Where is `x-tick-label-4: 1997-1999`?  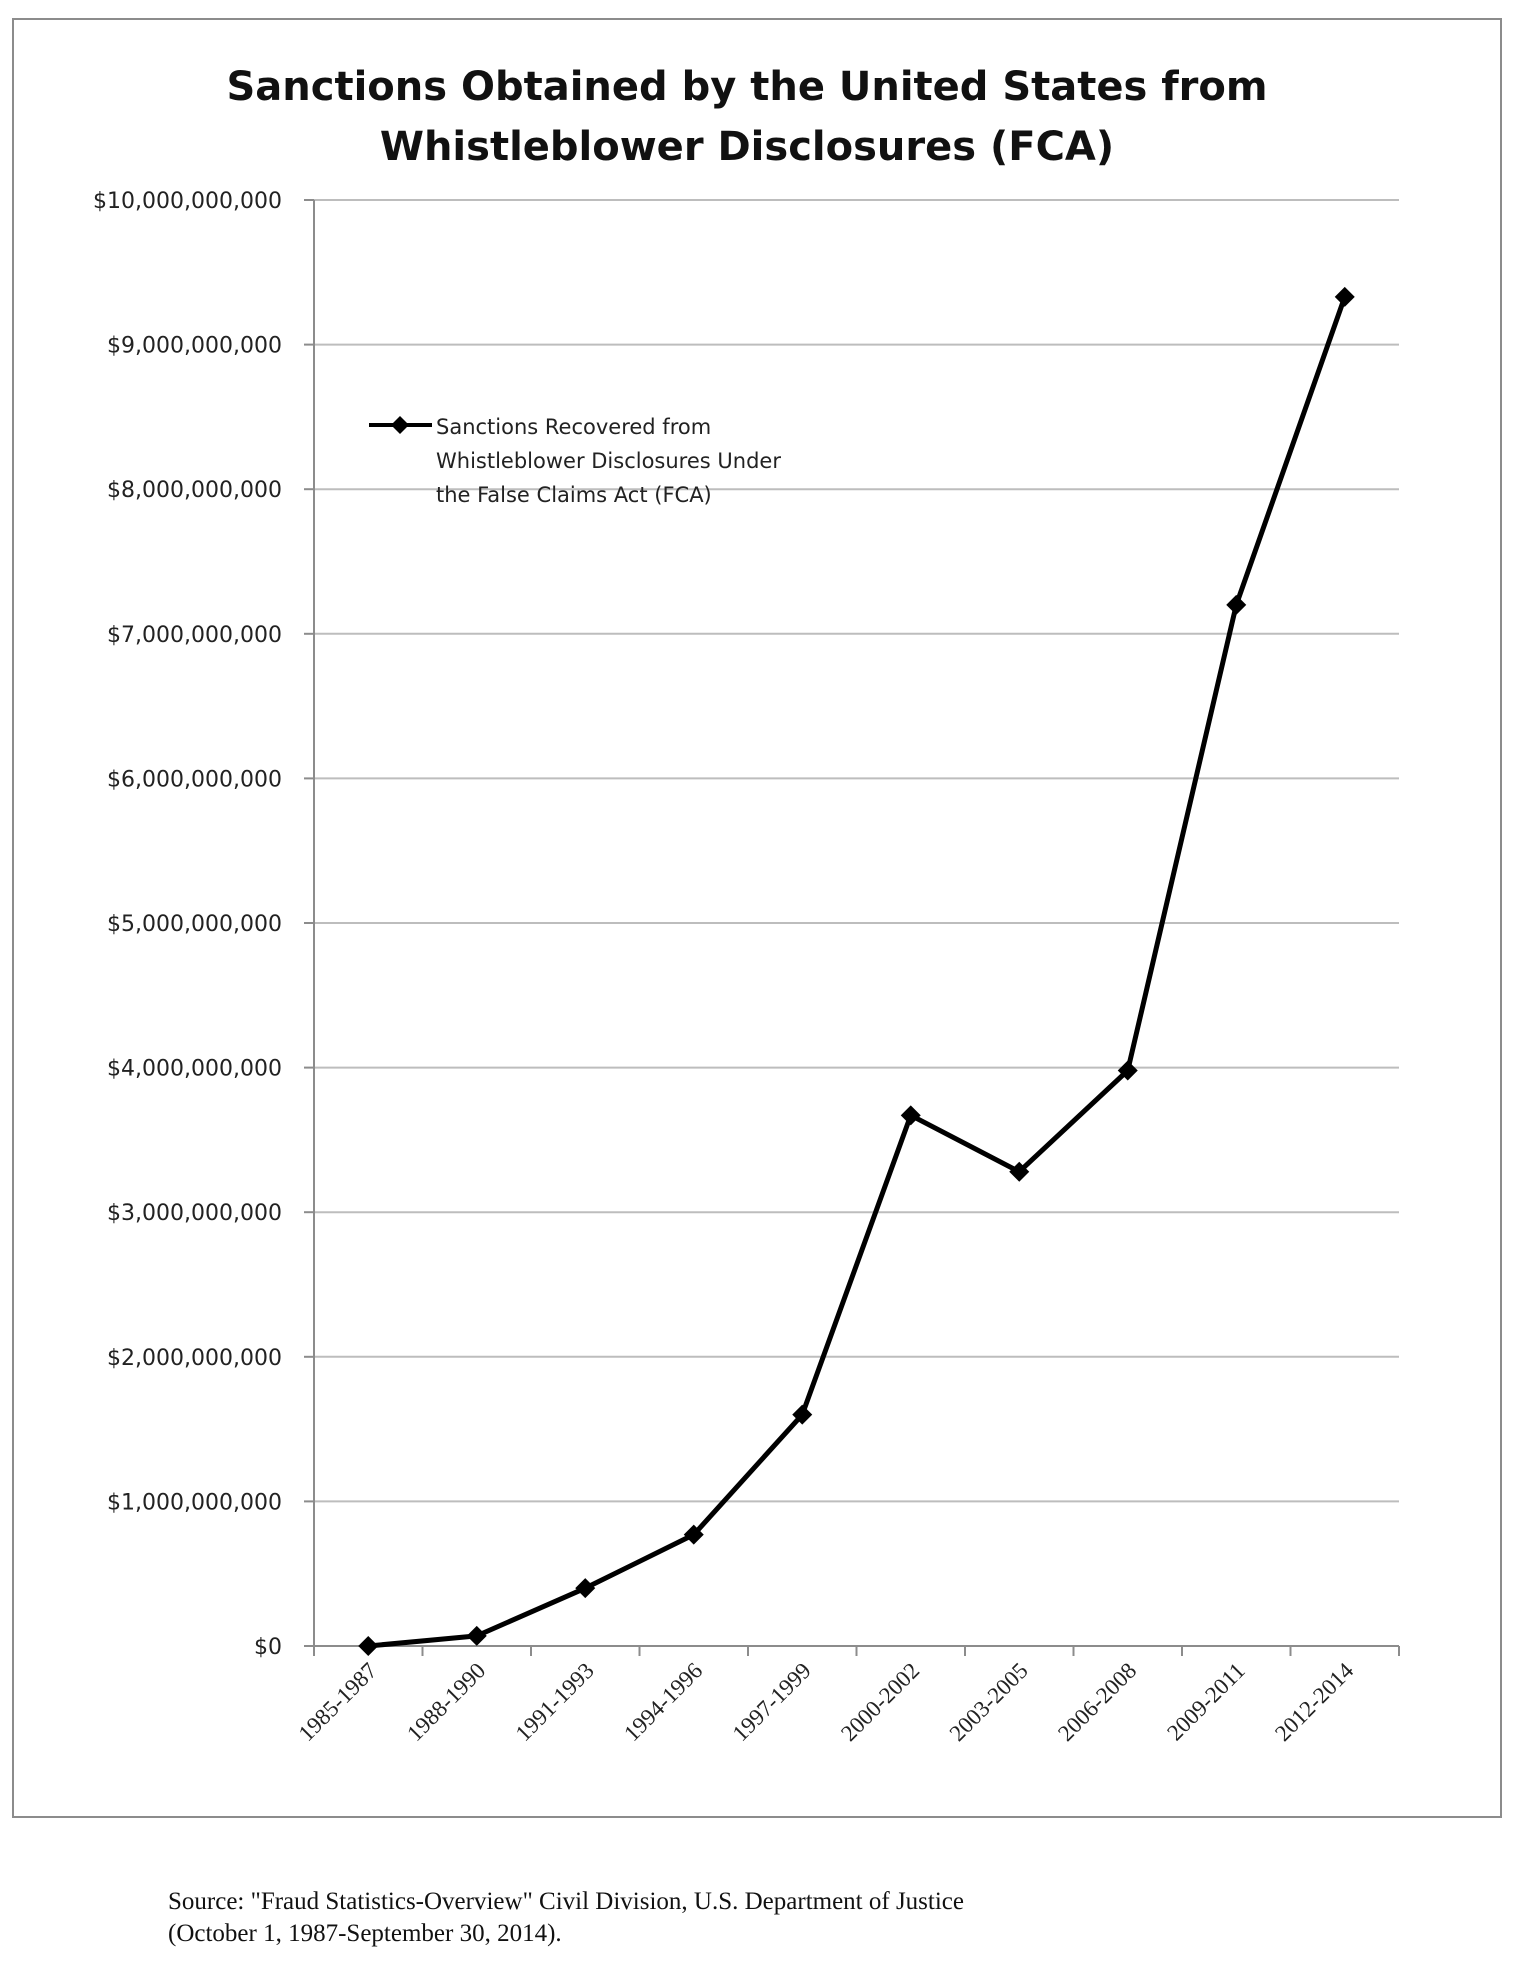 x-tick-label-4: 1997-1999 is located at coordinates (772, 1702).